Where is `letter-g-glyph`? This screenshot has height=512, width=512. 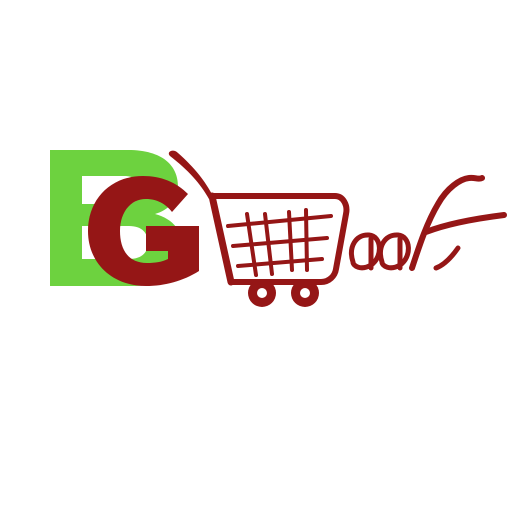
letter-g-glyph is located at coordinates (143, 231).